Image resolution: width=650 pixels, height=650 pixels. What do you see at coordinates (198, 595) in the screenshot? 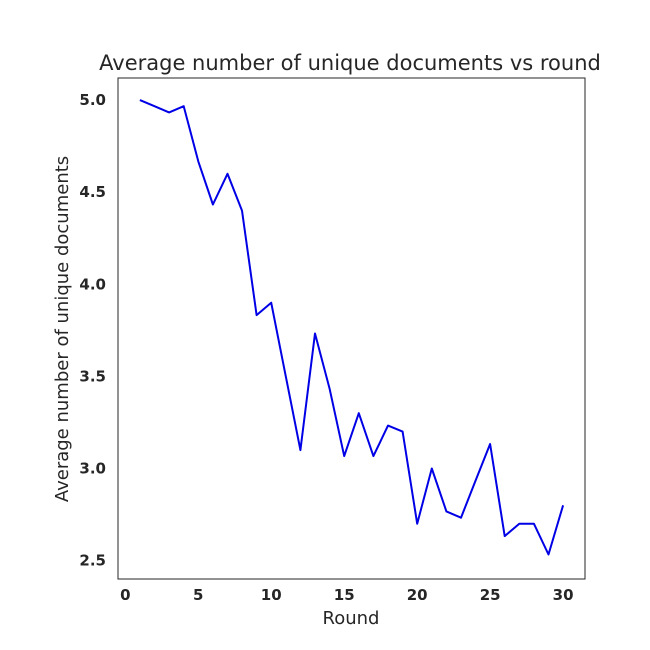
I see `x-tick-label: 5` at bounding box center [198, 595].